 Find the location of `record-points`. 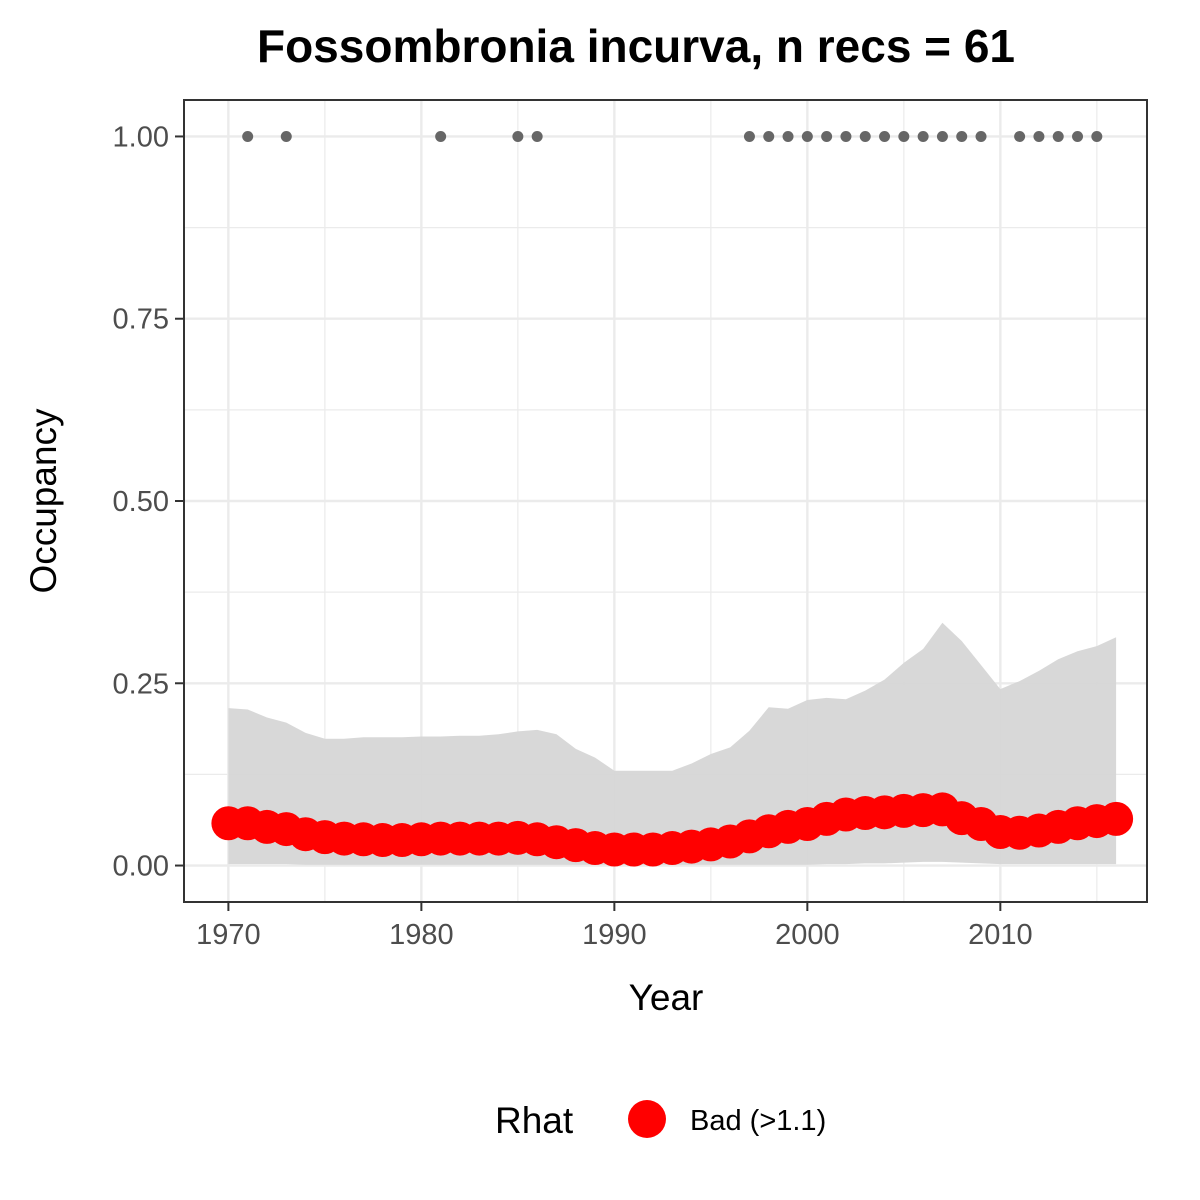

record-points is located at coordinates (672, 136).